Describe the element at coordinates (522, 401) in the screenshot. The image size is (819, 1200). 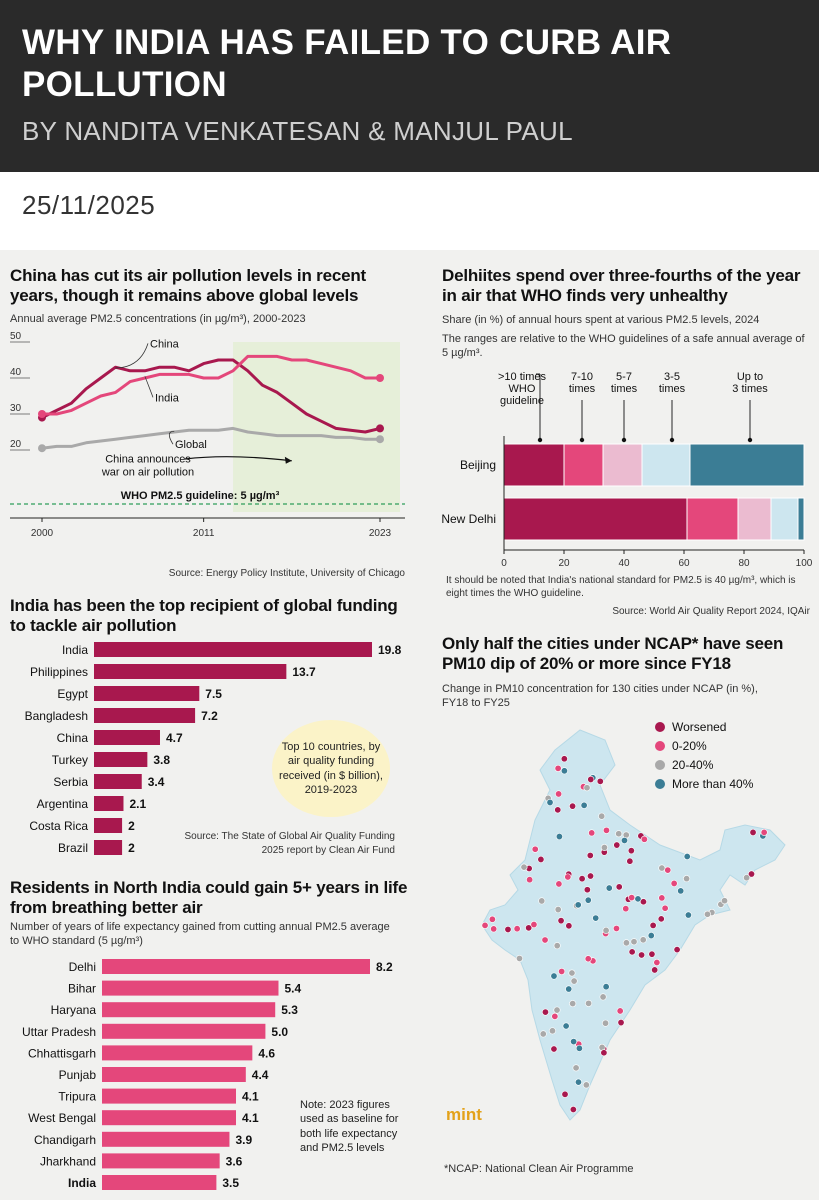
I see `legend-label-0: guideline` at that location.